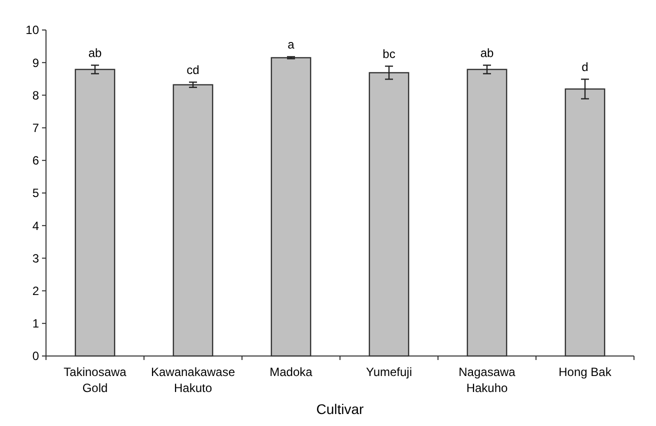 This screenshot has height=426, width=656. I want to click on annotation: cd, so click(193, 70).